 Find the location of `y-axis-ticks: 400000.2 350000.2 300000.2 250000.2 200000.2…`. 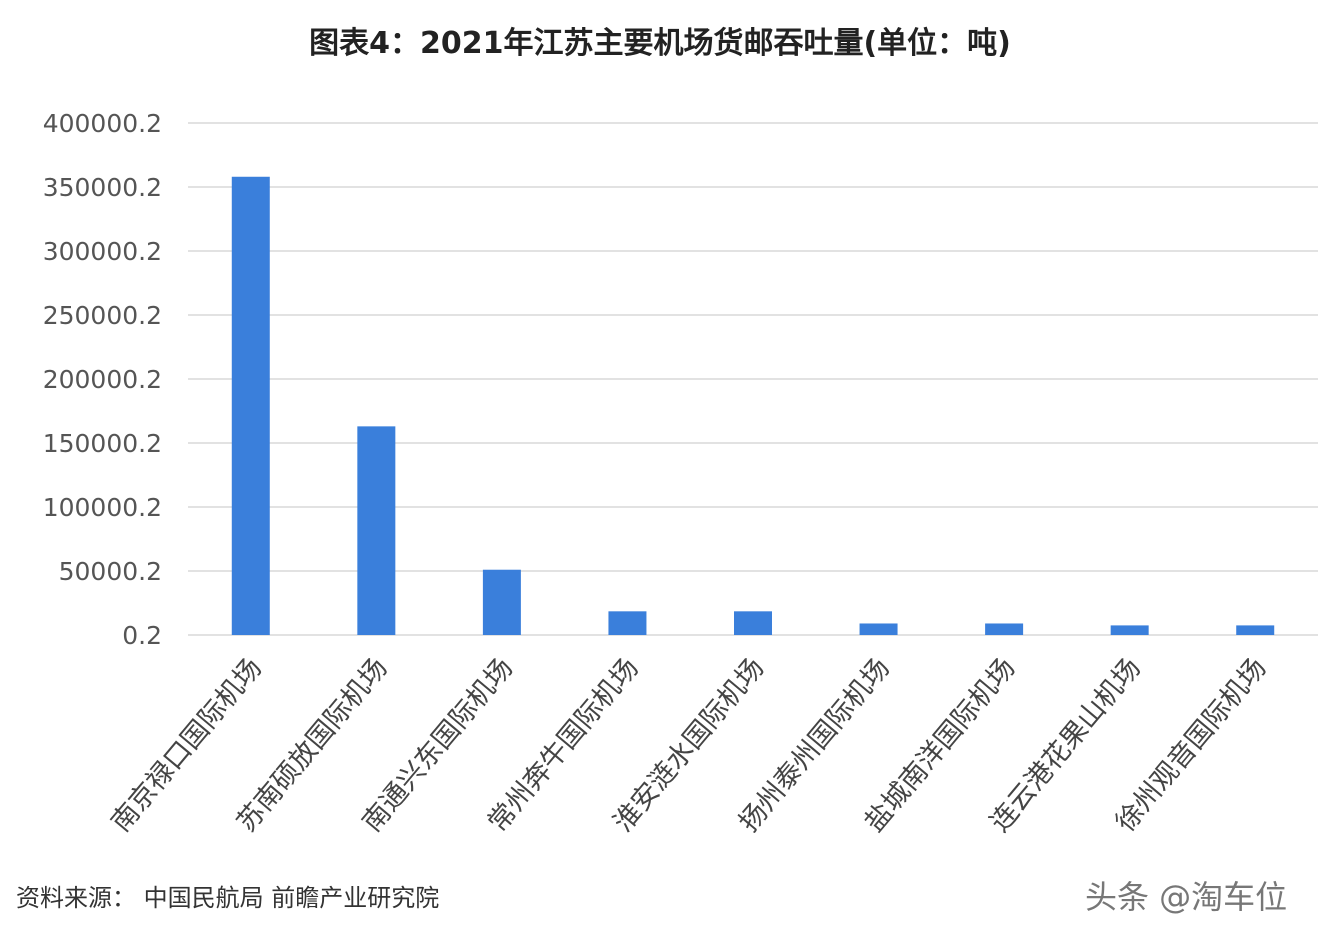

y-axis-ticks: 400000.2 350000.2 300000.2 250000.2 200000.2… is located at coordinates (102, 379).